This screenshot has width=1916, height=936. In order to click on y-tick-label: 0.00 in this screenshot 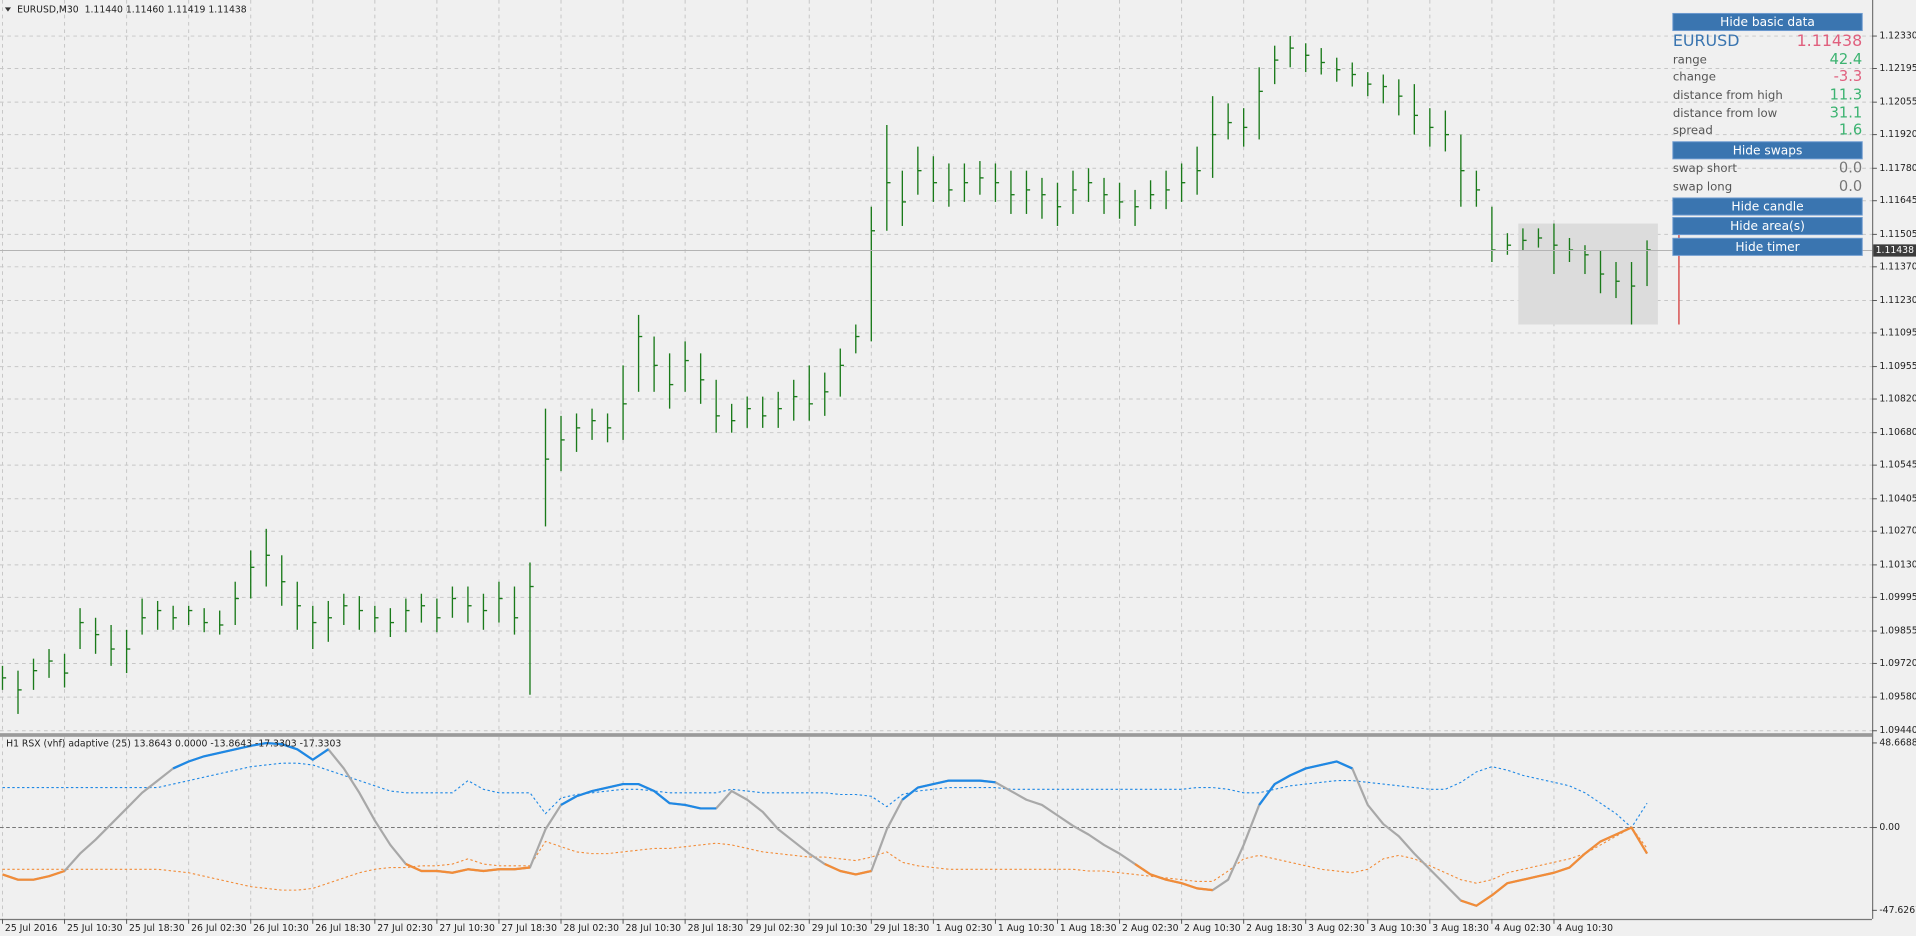, I will do `click(1889, 827)`.